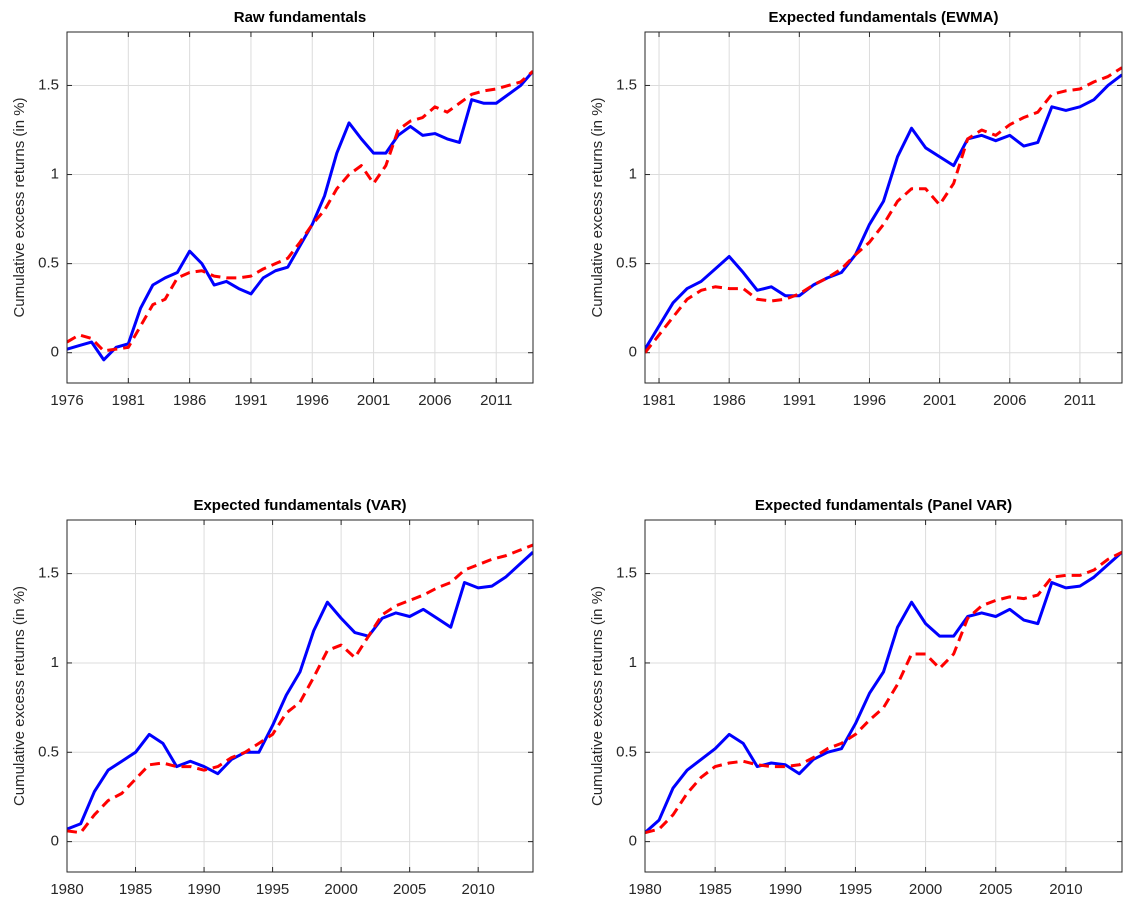  I want to click on chart-title: Raw fundamentals, so click(300, 17).